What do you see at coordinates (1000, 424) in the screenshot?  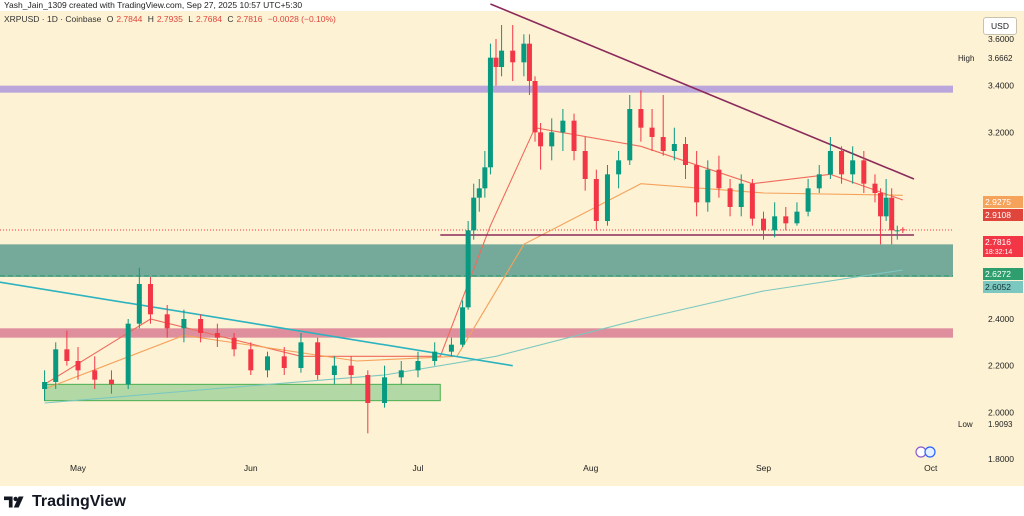 I see `low-value-tag: 1.9093` at bounding box center [1000, 424].